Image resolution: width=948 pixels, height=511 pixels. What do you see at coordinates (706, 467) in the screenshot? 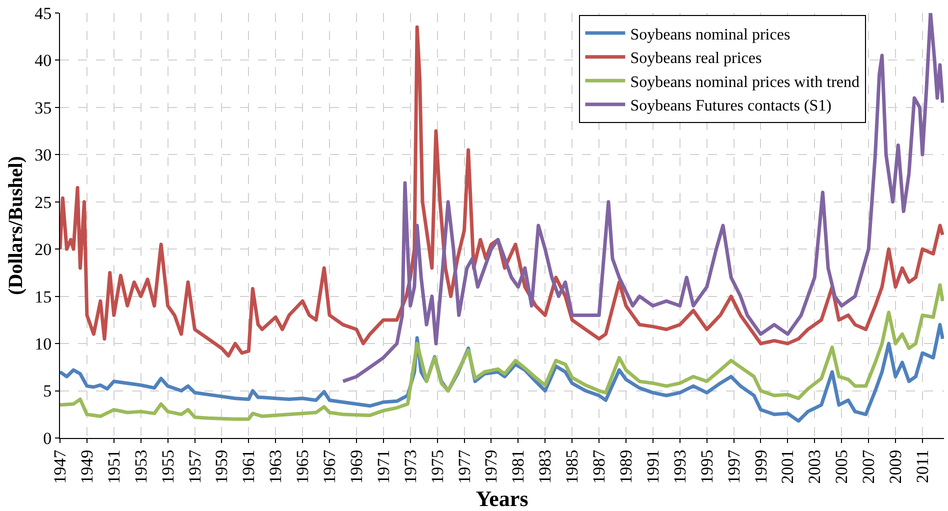
I see `x-tick-label: 1995` at bounding box center [706, 467].